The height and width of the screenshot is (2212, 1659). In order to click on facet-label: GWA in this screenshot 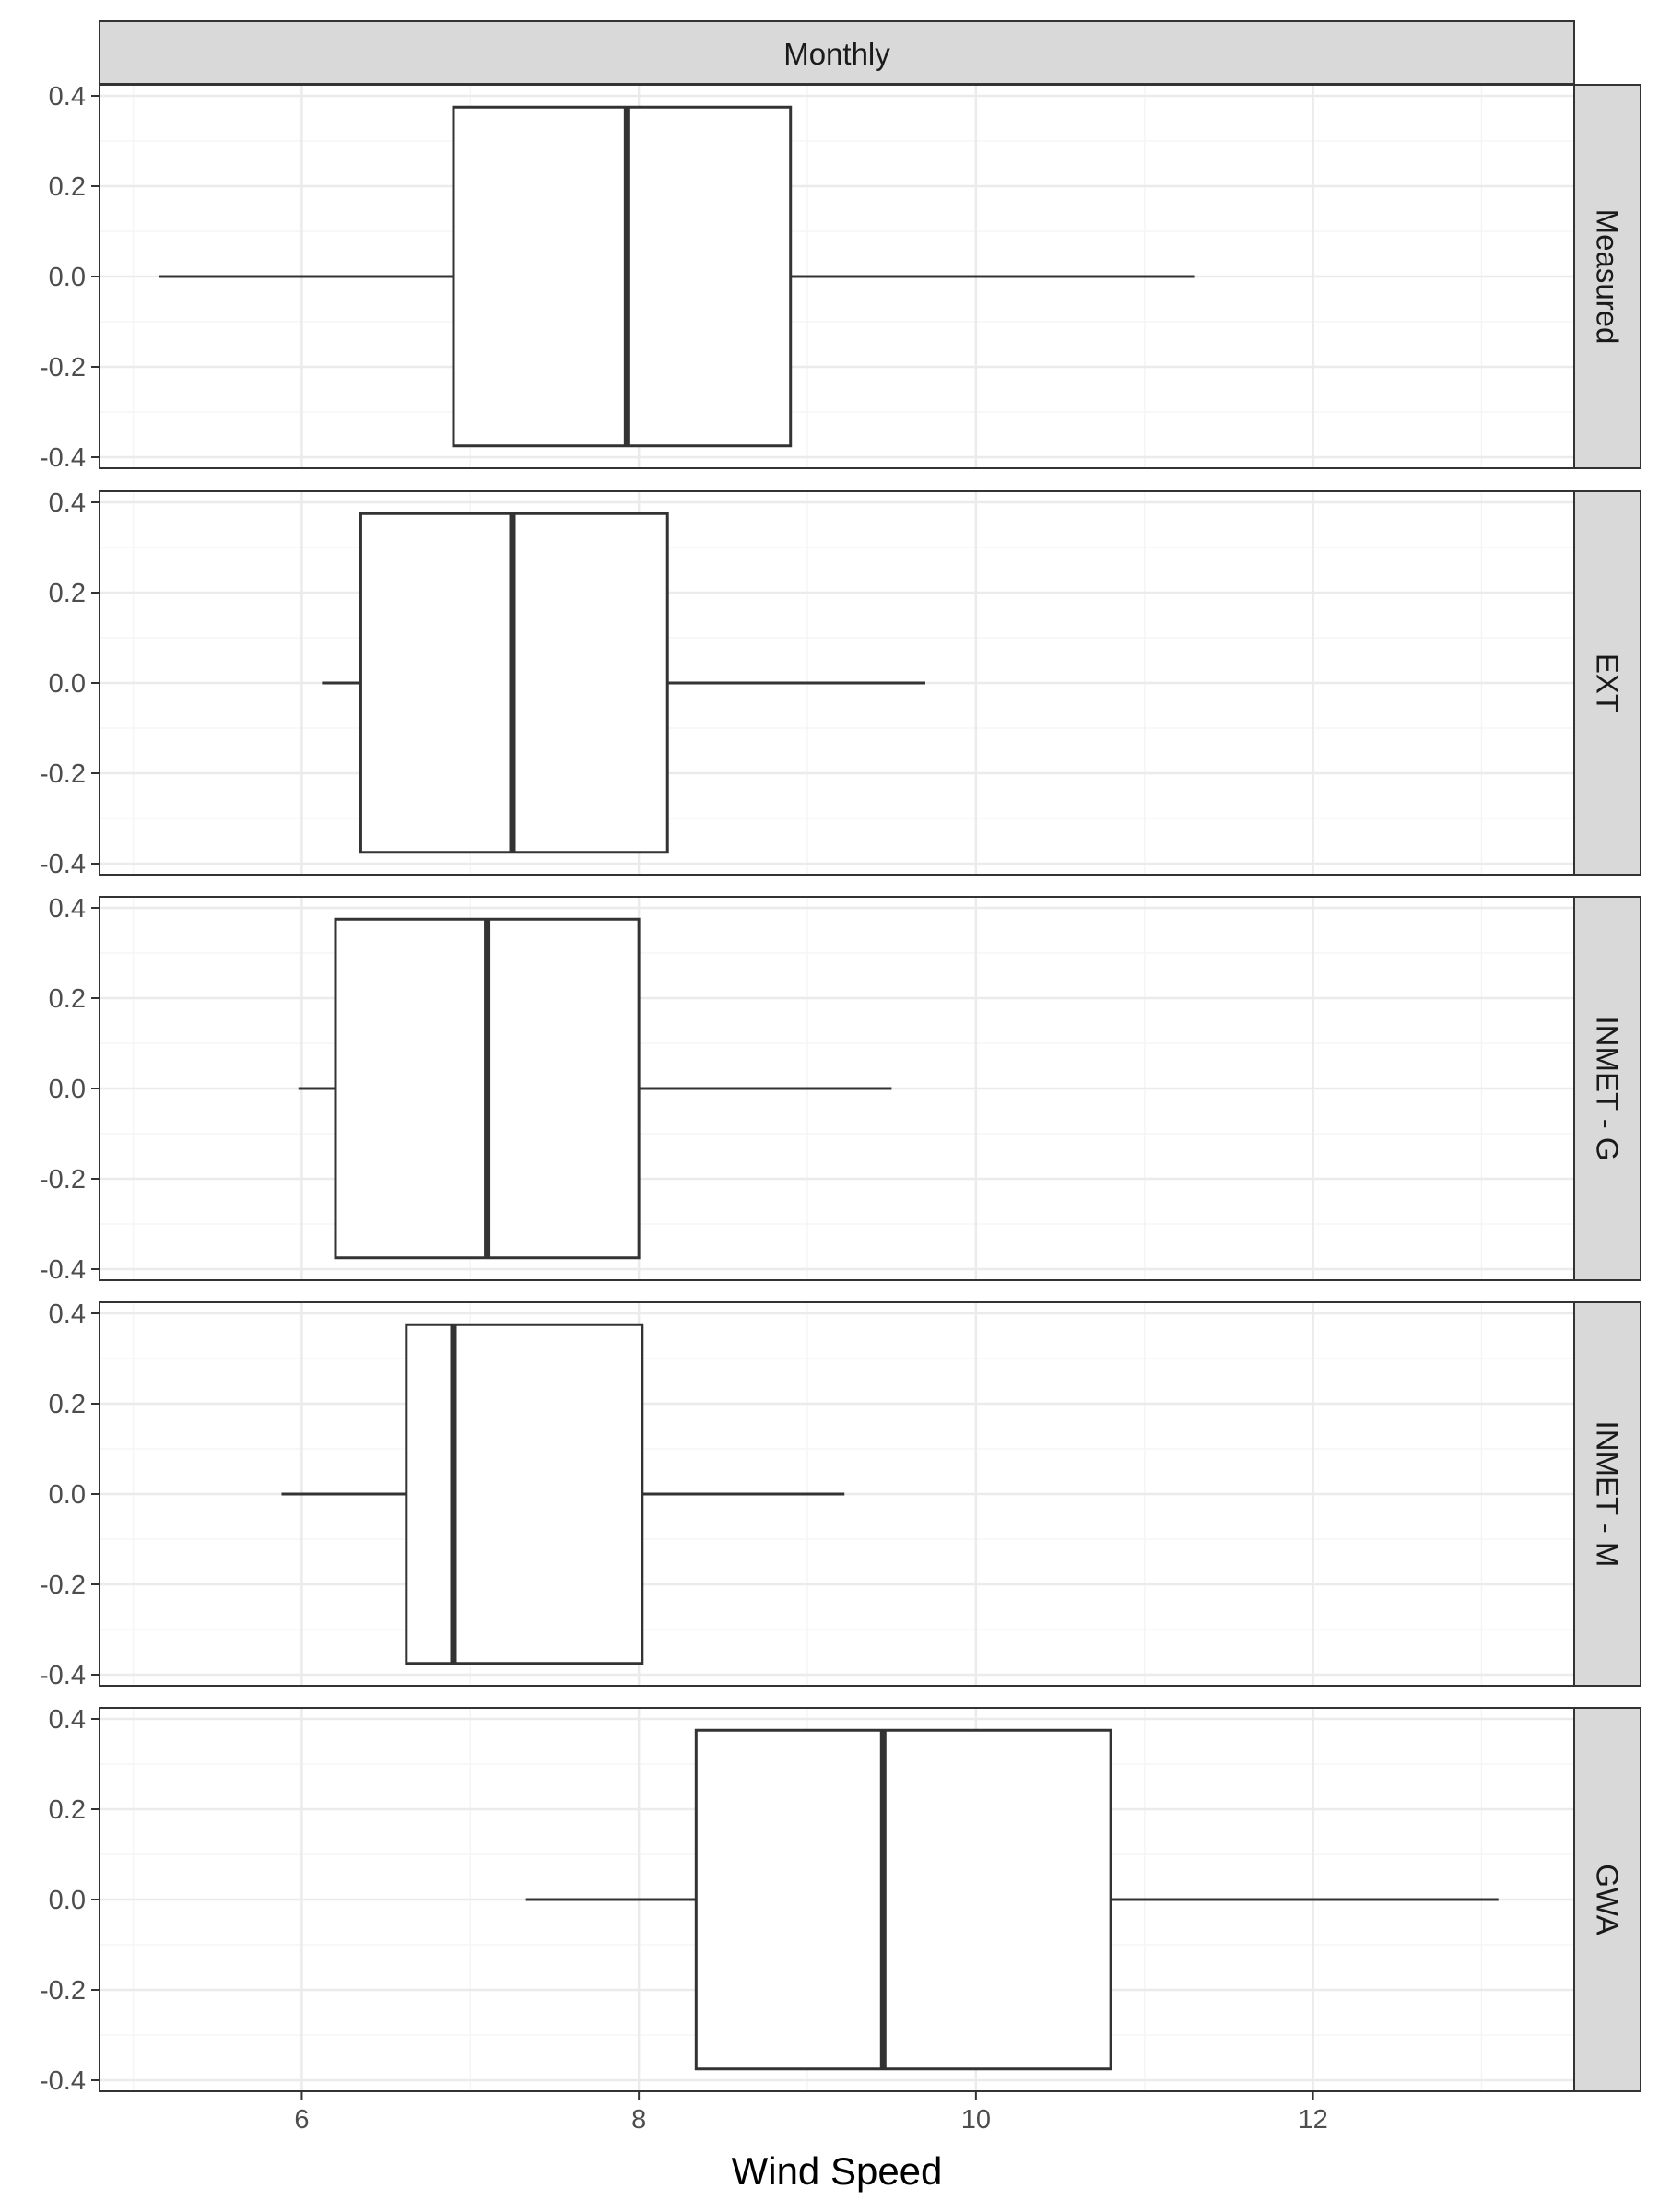, I will do `click(1608, 1900)`.